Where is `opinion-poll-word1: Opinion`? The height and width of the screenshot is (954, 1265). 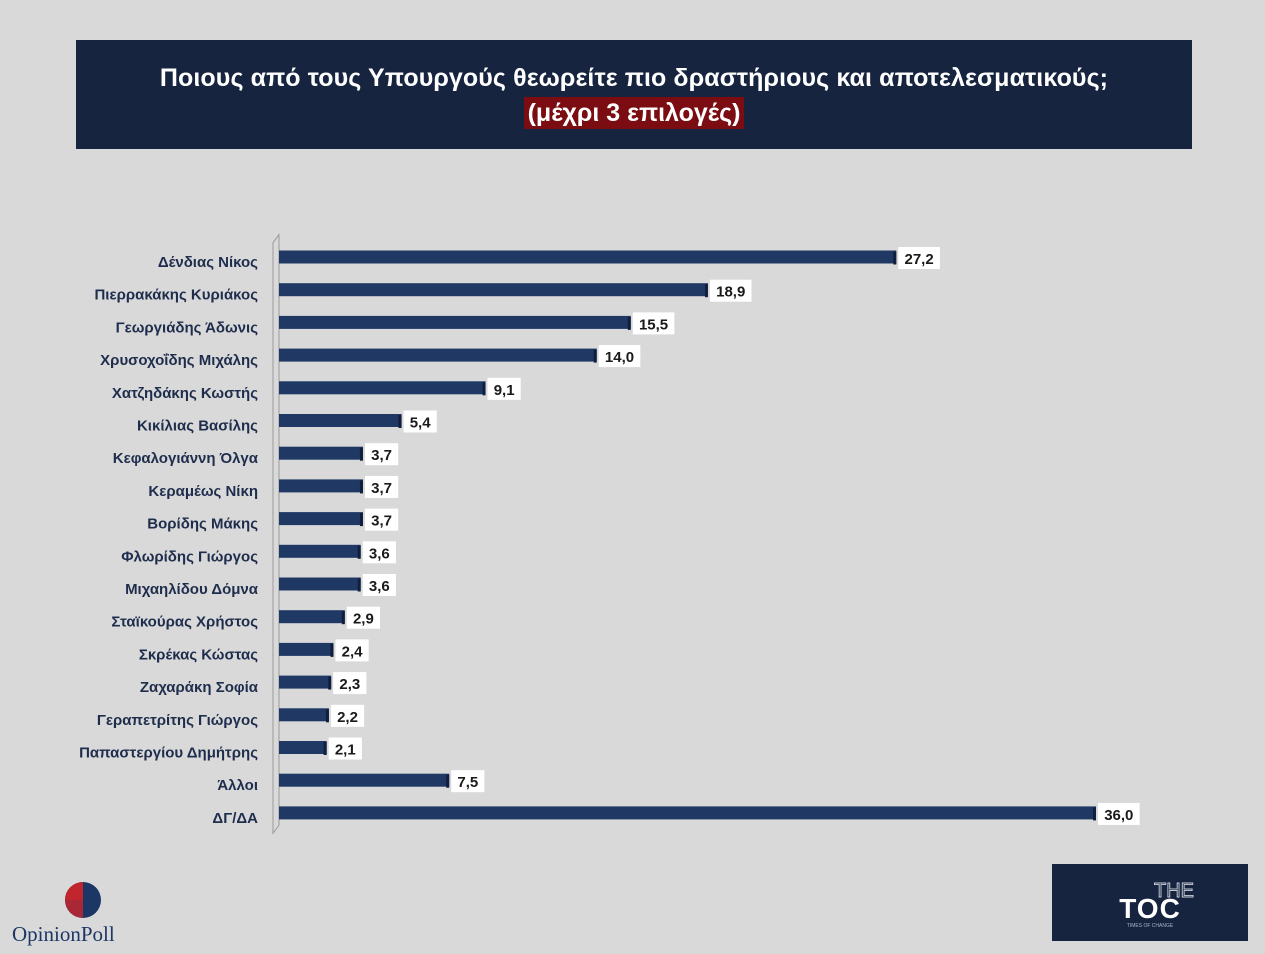
opinion-poll-word1: Opinion is located at coordinates (46, 934).